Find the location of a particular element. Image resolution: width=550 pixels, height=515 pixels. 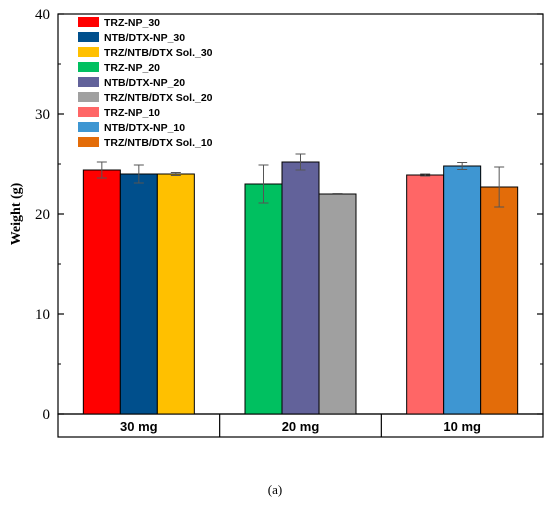

y-tick-label: 30 is located at coordinates (42, 115).